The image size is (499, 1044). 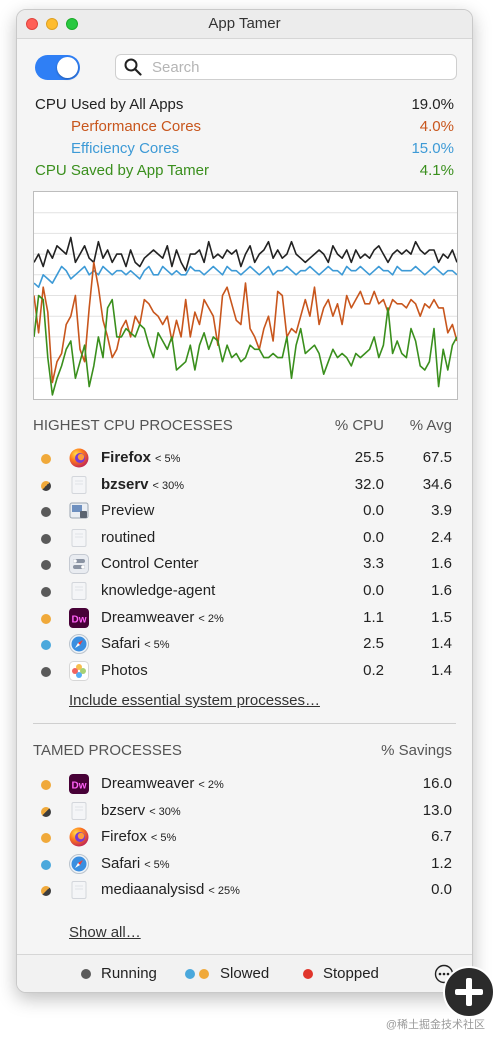 I want to click on process-name-text: mediaanalysisd, so click(x=153, y=890).